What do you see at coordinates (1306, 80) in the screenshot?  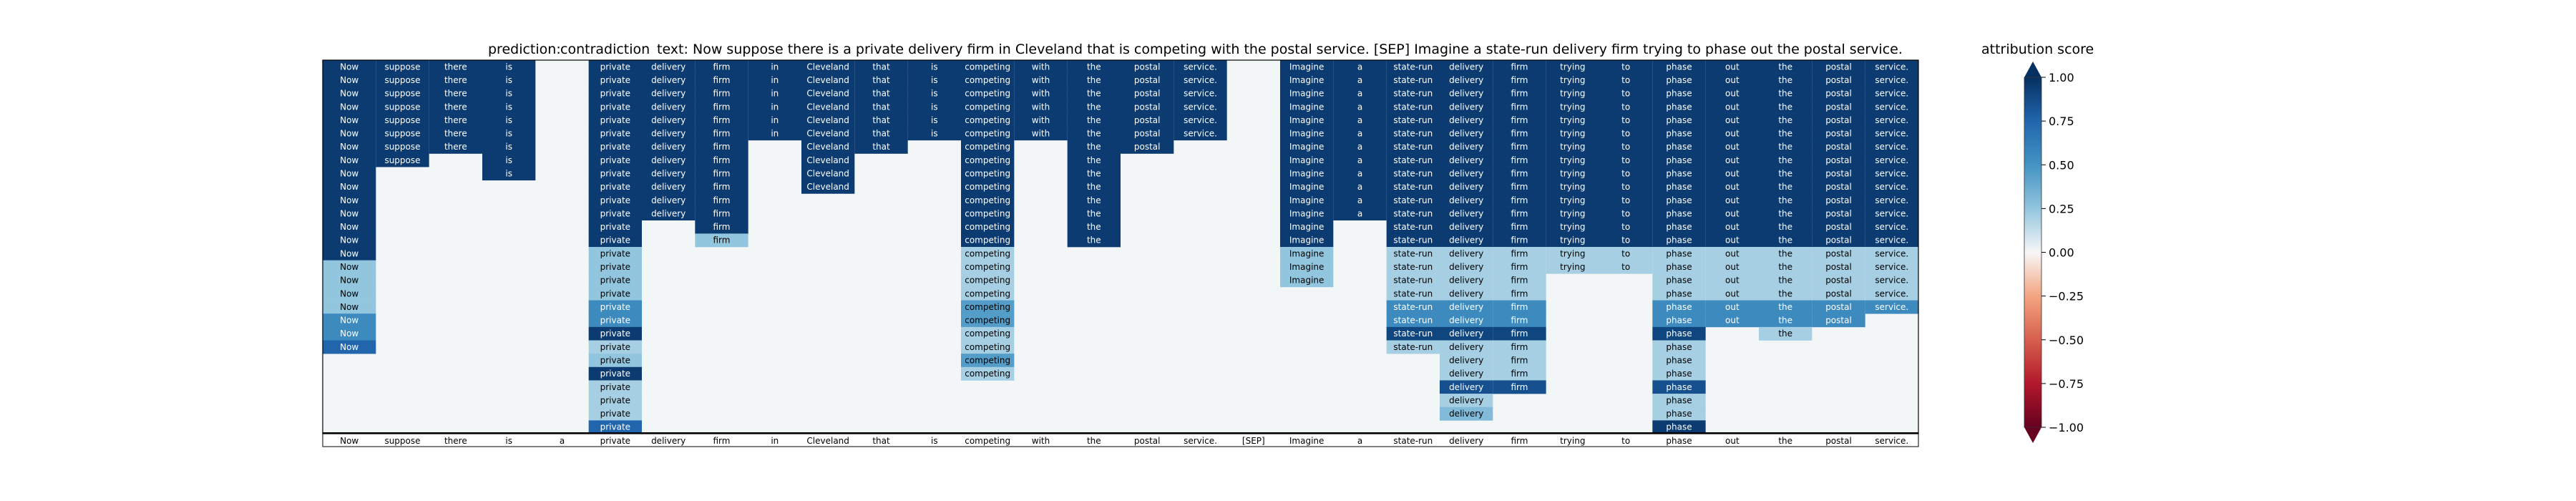 I see `cell-token-label: Imagine` at bounding box center [1306, 80].